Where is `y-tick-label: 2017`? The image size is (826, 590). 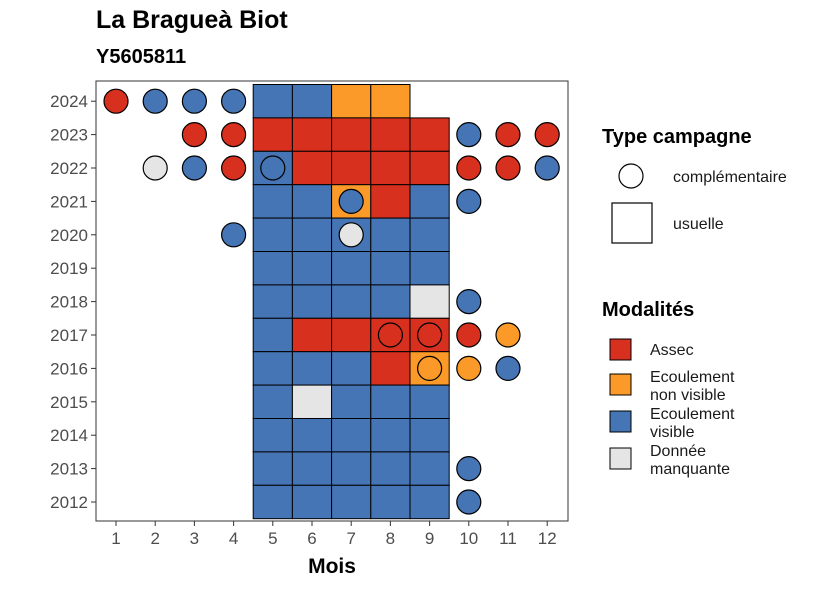
y-tick-label: 2017 is located at coordinates (69, 335).